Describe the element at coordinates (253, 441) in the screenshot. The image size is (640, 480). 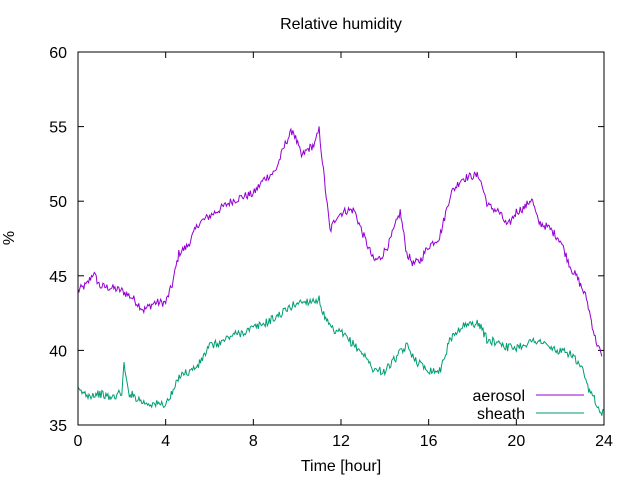
I see `x-tick-label: 8` at that location.